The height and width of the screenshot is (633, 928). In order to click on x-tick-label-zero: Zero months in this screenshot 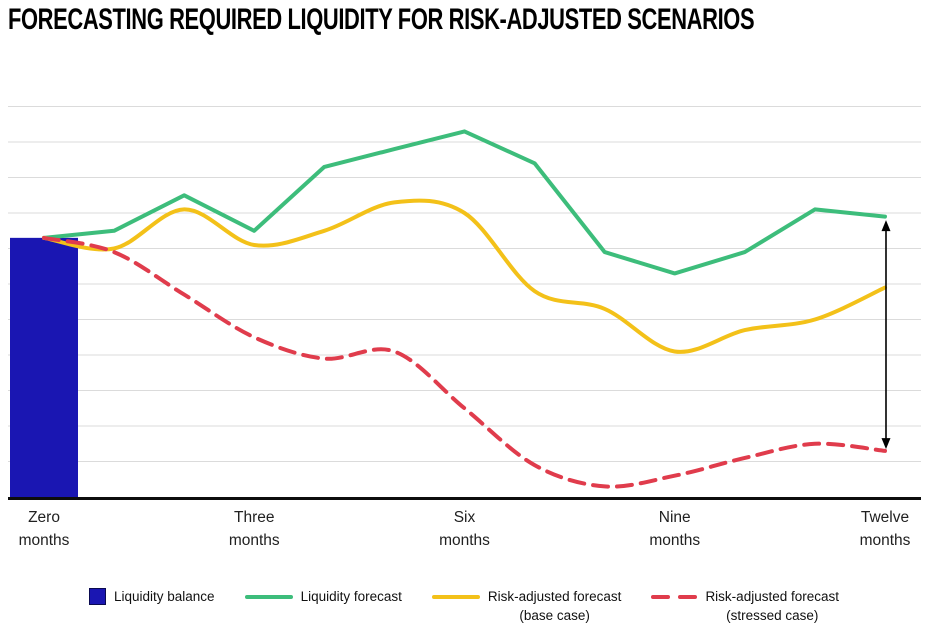, I will do `click(57, 529)`.